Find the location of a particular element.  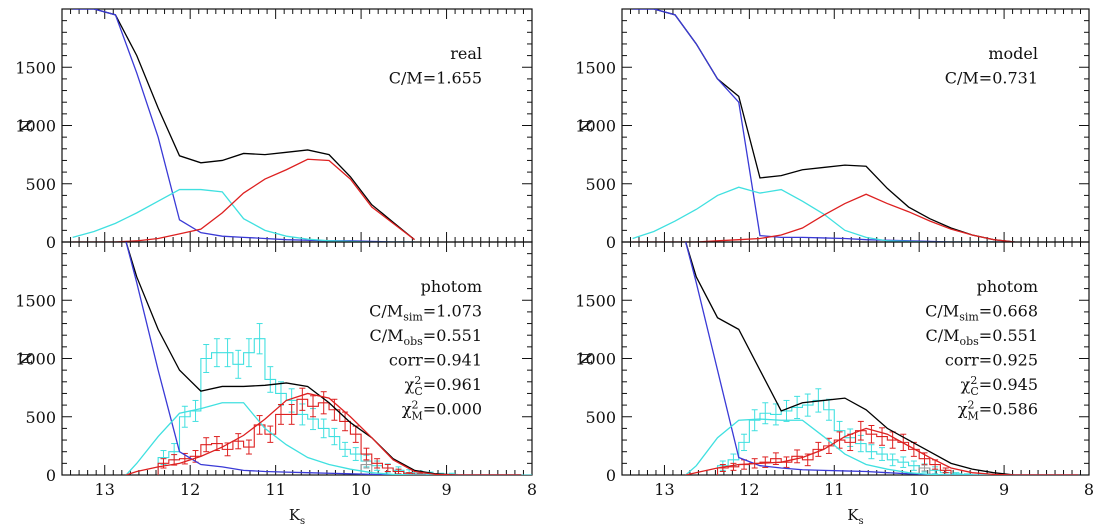

panel-annotation: real is located at coordinates (466, 53).